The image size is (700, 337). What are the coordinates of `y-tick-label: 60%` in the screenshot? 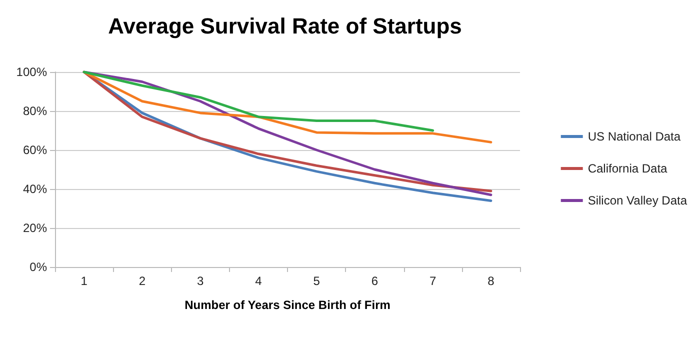 It's located at (35, 150).